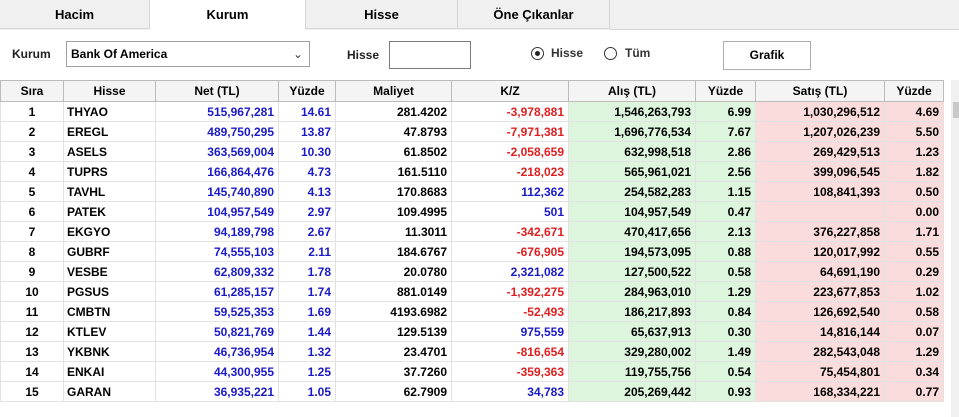 The height and width of the screenshot is (417, 959). What do you see at coordinates (510, 191) in the screenshot?
I see `cell-kz: 112,362` at bounding box center [510, 191].